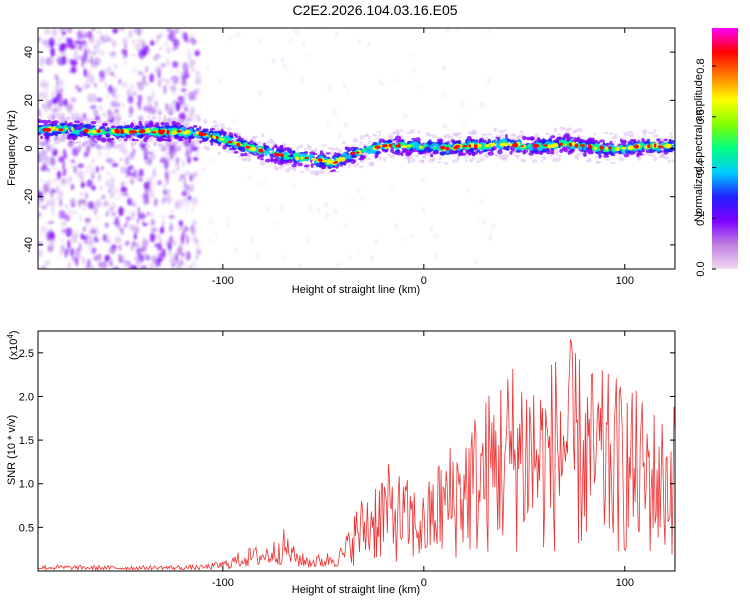  Describe the element at coordinates (26, 485) in the screenshot. I see `snr-ytick-label: 1.0` at that location.